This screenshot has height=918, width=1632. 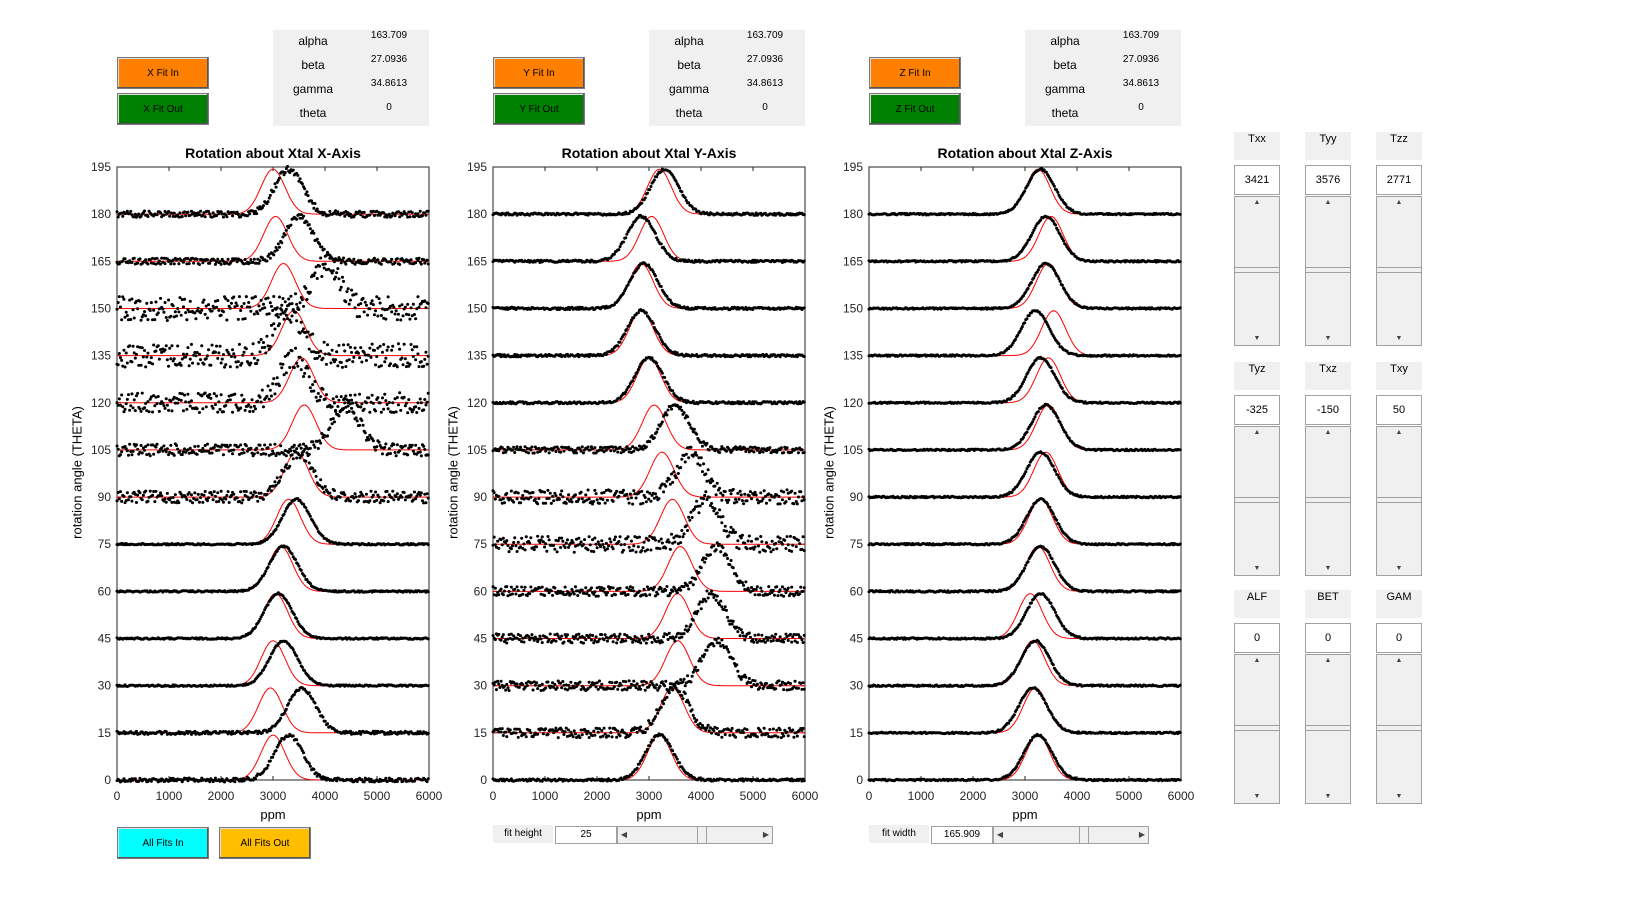 I want to click on param-name: beta, so click(x=1065, y=65).